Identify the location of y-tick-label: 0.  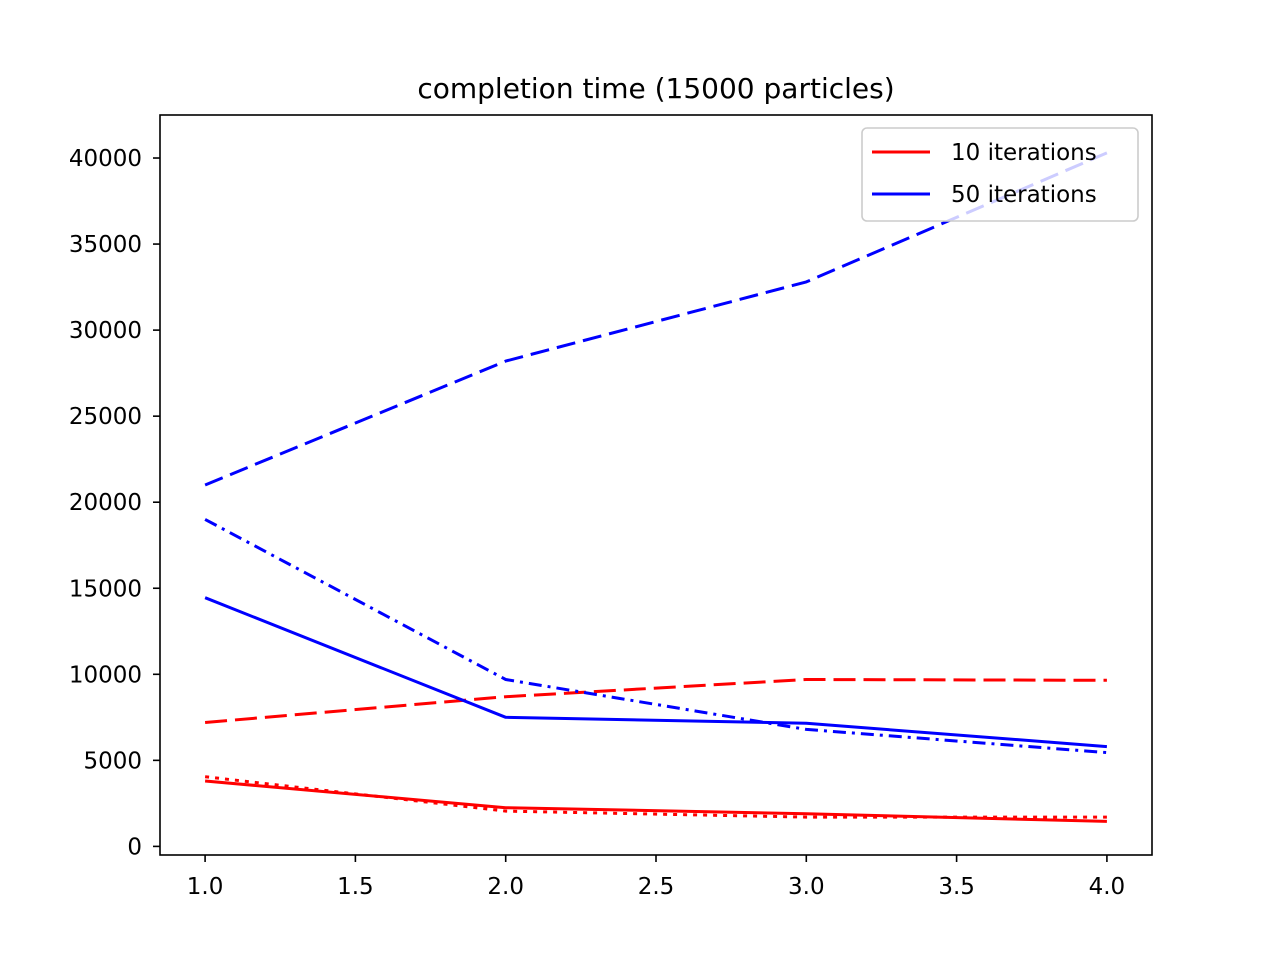
(134, 847).